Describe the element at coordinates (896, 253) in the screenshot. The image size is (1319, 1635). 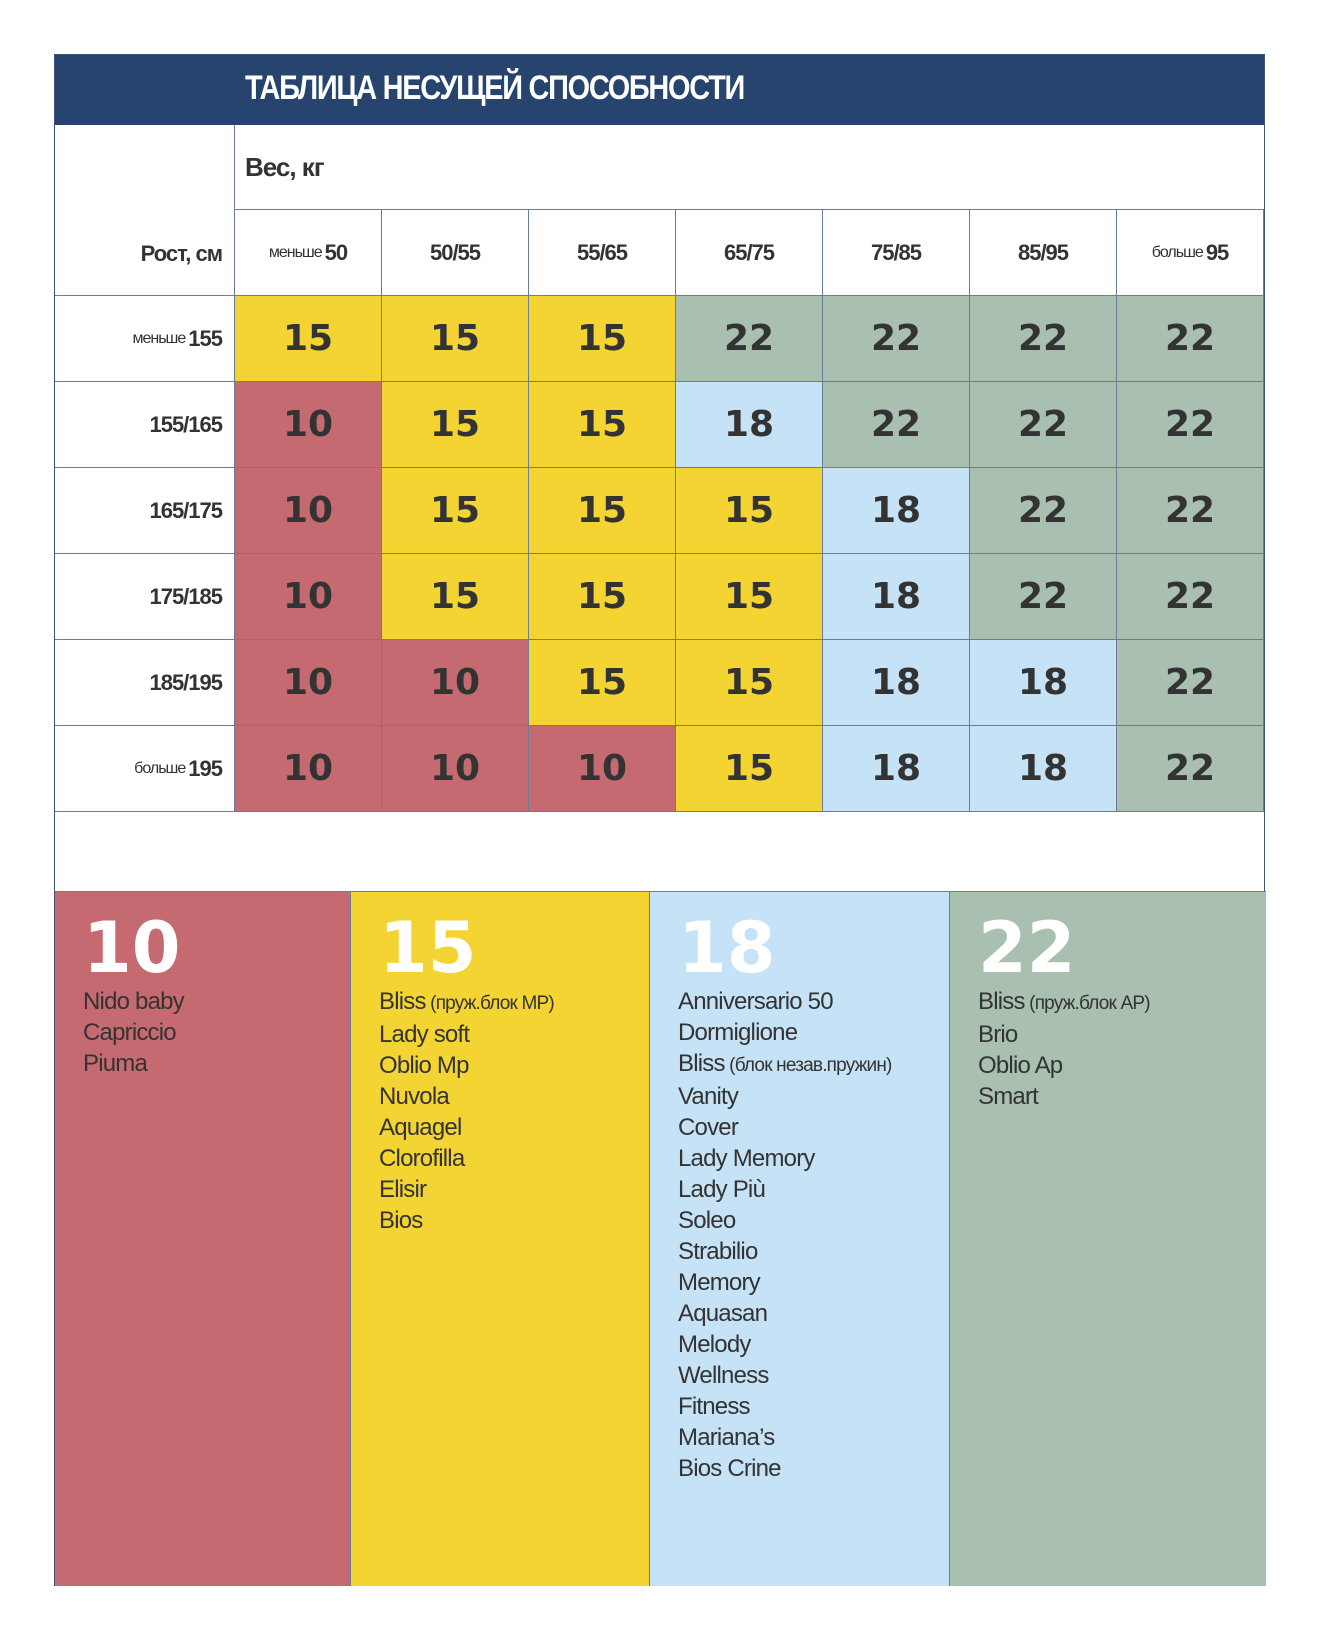
I see `column-header: 75/85` at that location.